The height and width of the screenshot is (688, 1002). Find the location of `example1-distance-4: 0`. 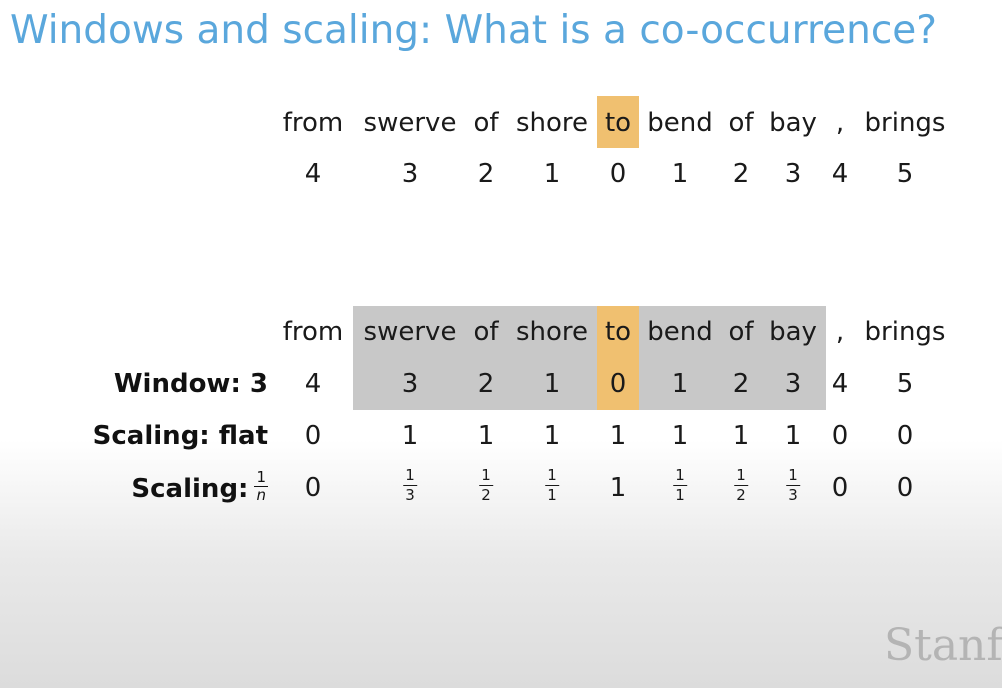

example1-distance-4: 0 is located at coordinates (618, 174).